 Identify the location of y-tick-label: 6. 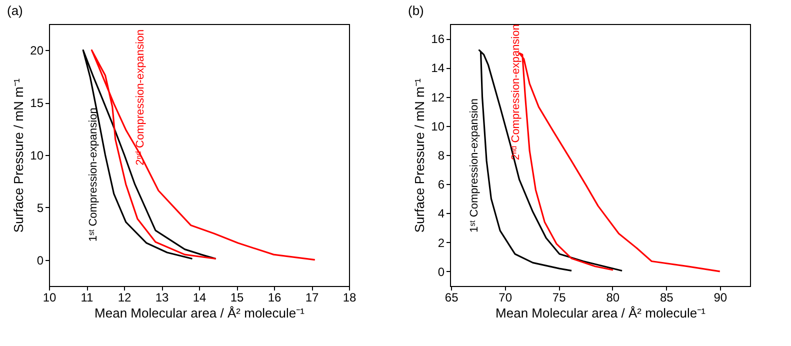
(441, 185).